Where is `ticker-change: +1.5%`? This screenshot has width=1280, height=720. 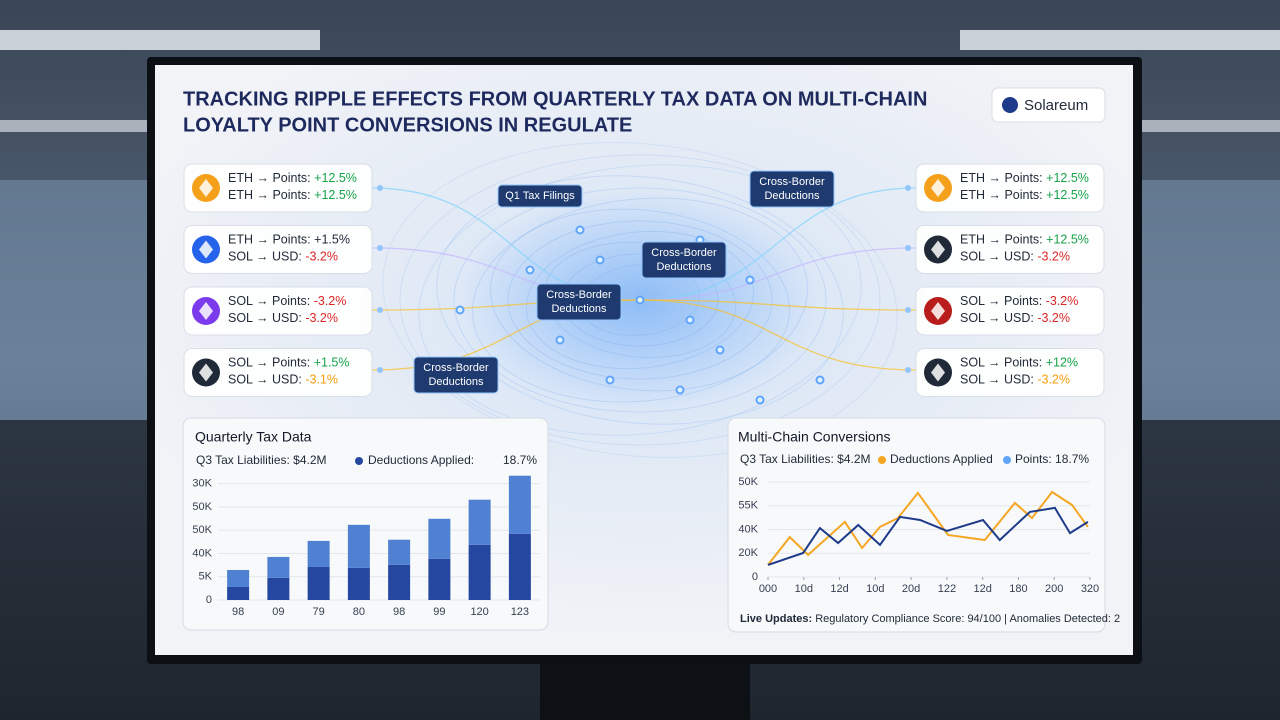 ticker-change: +1.5% is located at coordinates (332, 363).